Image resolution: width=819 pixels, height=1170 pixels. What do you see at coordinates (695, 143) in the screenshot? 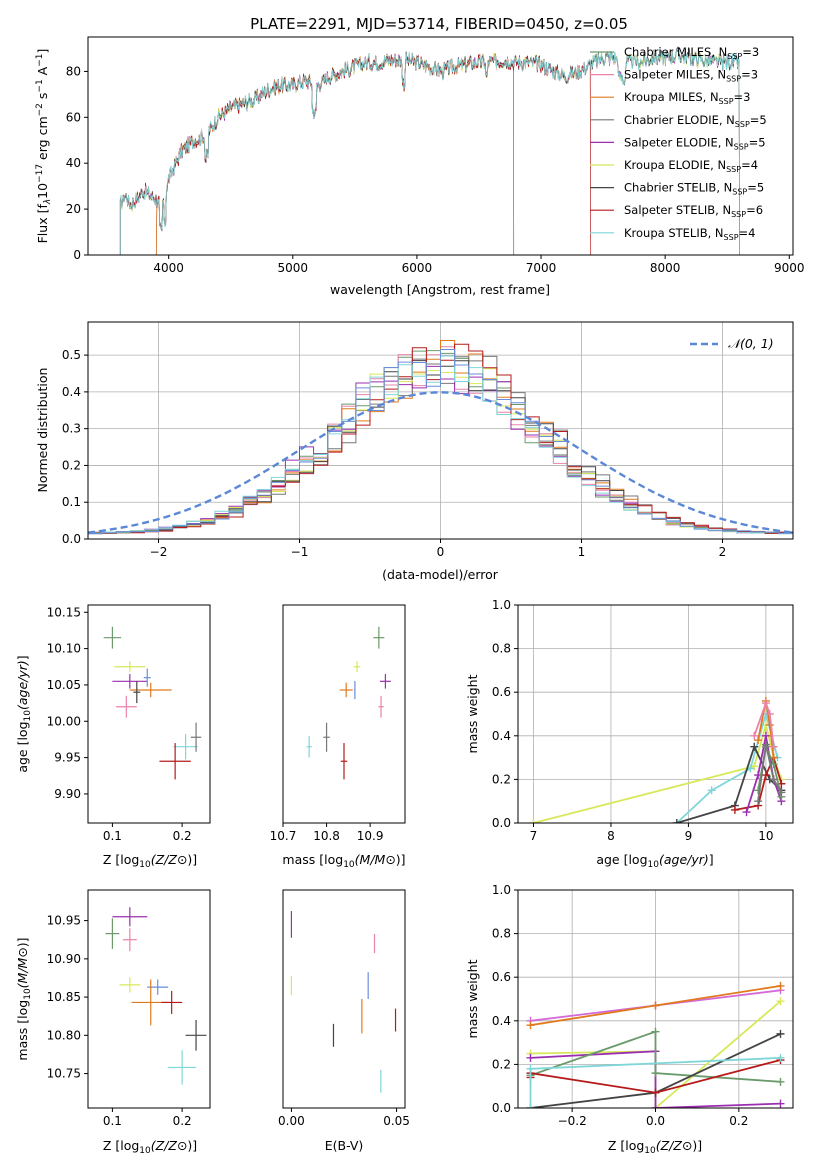
I see `legend-entry: Salpeter ELODIE, NSSP=5` at bounding box center [695, 143].